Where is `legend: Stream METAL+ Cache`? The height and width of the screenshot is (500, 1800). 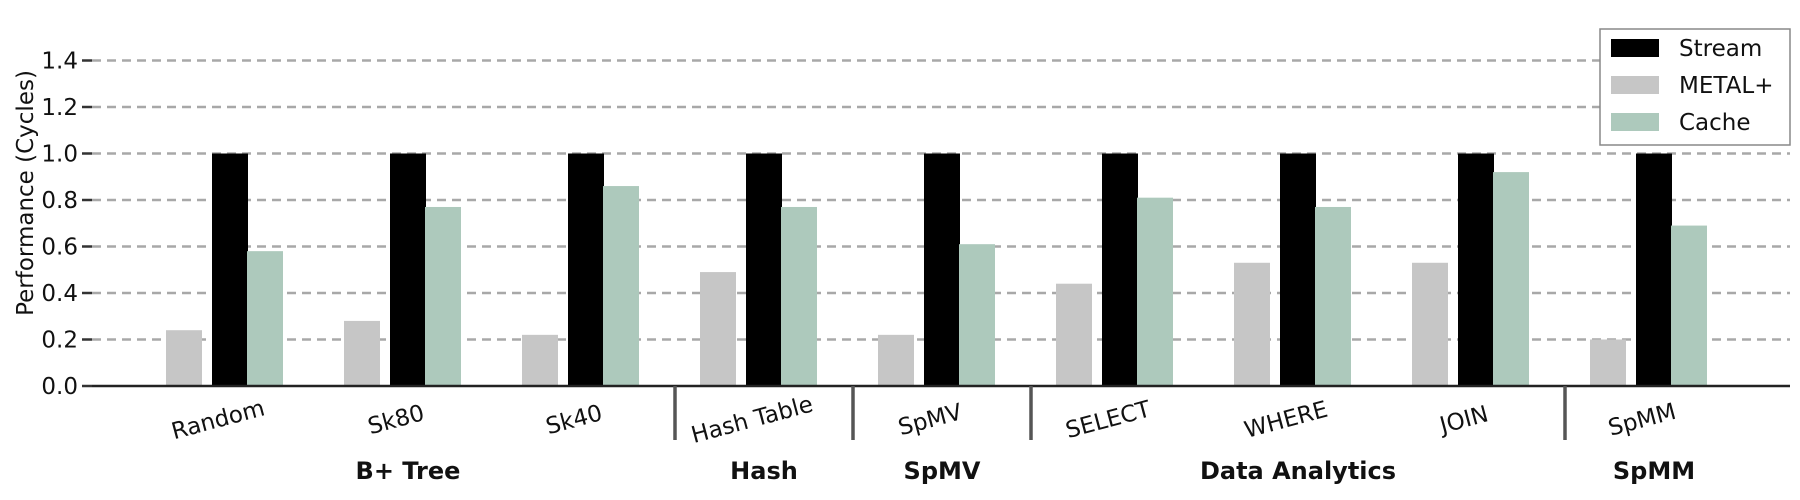
legend: Stream METAL+ Cache is located at coordinates (1695, 87).